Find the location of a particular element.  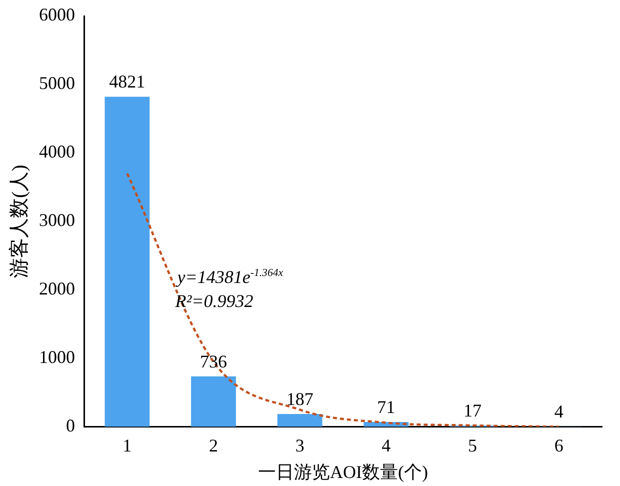

x-tick-label: 5 is located at coordinates (472, 445).